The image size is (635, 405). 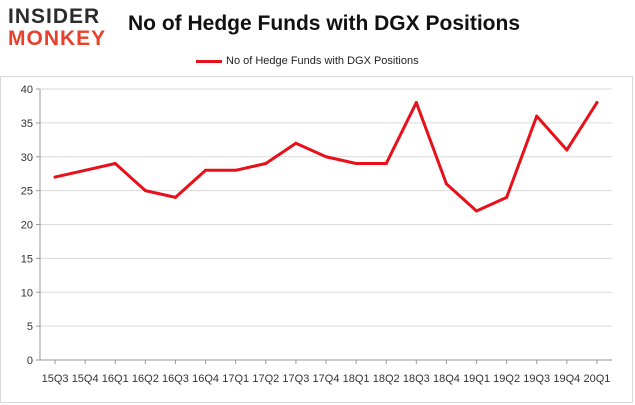 I want to click on x-tick-label: 19Q3, so click(x=536, y=379).